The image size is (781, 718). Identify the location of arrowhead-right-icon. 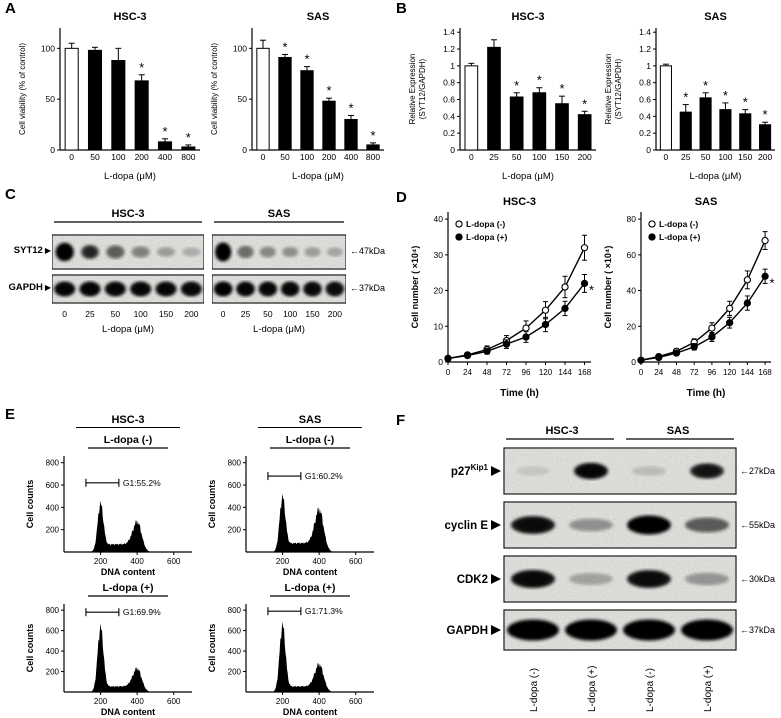
(496, 471).